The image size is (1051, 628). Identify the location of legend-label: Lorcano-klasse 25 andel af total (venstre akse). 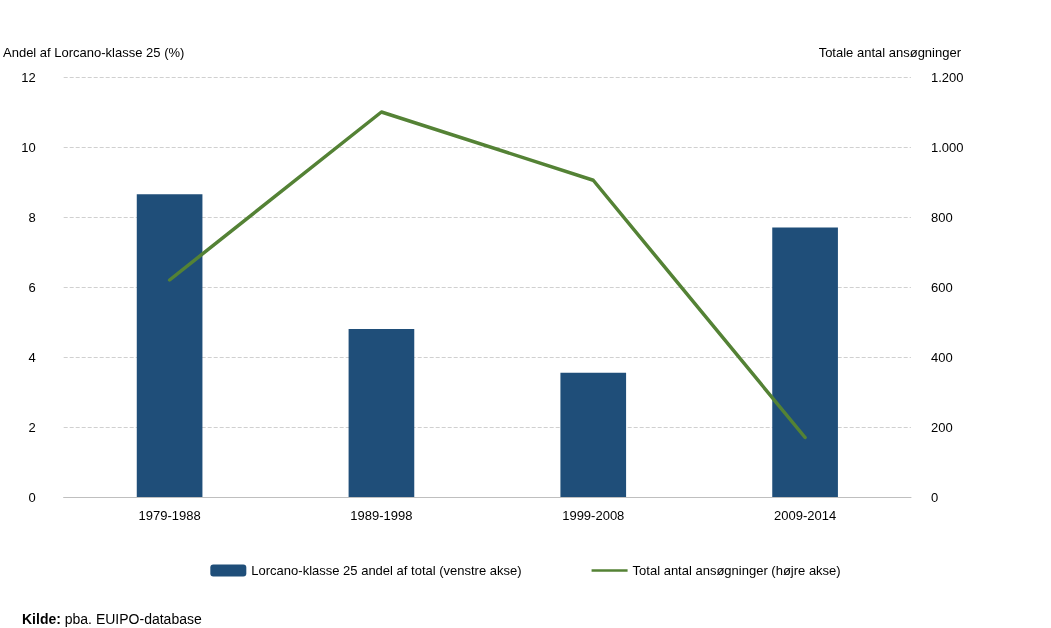
(386, 570).